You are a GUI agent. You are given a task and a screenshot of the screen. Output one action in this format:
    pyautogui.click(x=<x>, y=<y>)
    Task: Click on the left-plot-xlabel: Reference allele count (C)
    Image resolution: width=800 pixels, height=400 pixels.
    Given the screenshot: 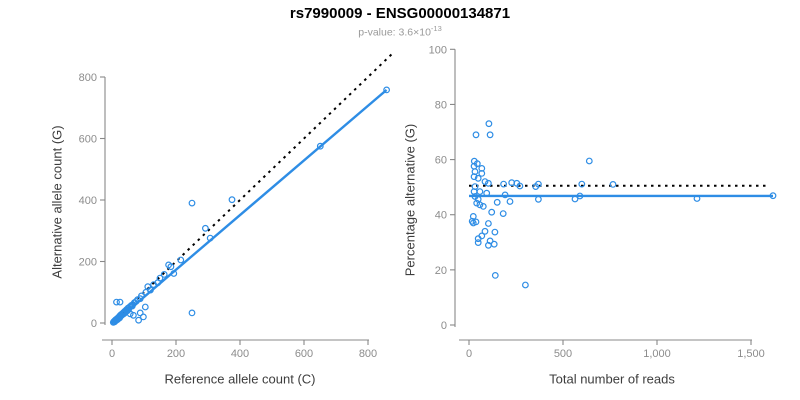 What is the action you would take?
    pyautogui.click(x=240, y=379)
    